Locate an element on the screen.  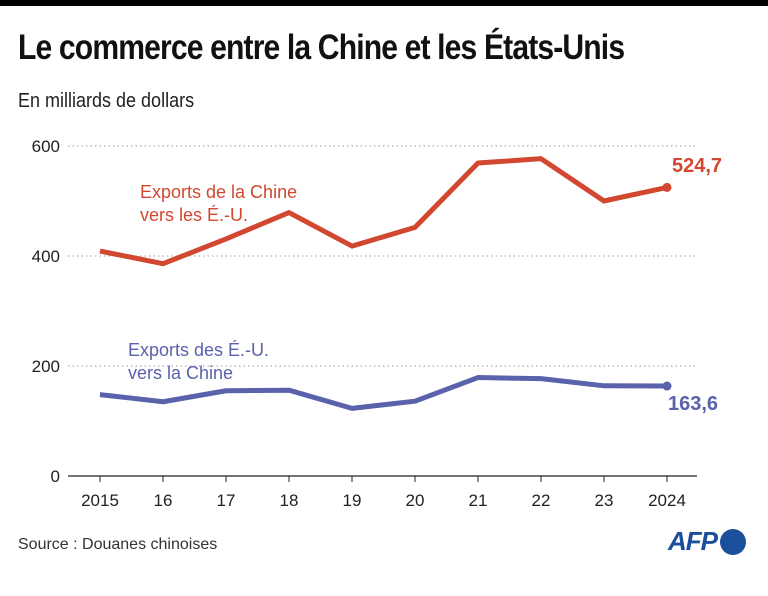
chart-subtitle: En milliards de dollars is located at coordinates (106, 101).